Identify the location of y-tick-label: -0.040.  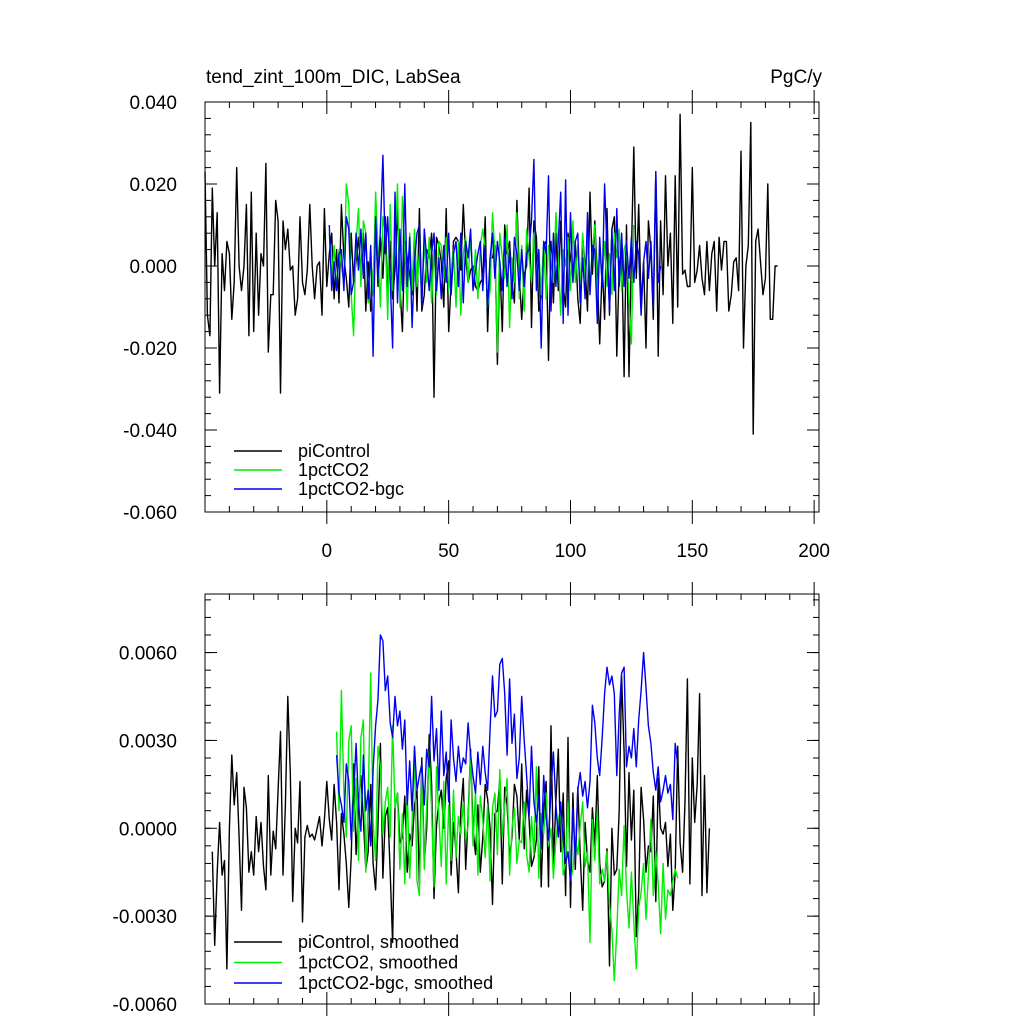
(150, 431).